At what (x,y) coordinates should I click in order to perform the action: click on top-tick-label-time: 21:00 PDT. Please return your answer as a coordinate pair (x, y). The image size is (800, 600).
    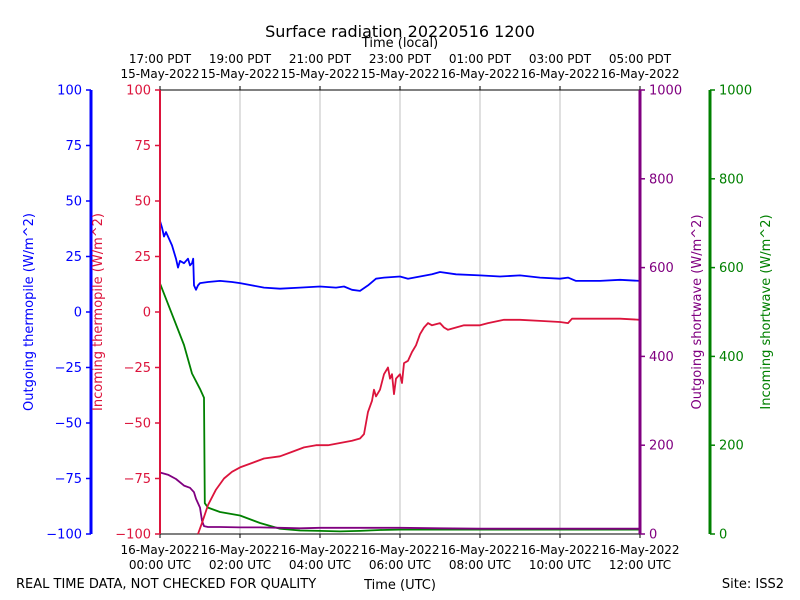
    Looking at the image, I should click on (320, 59).